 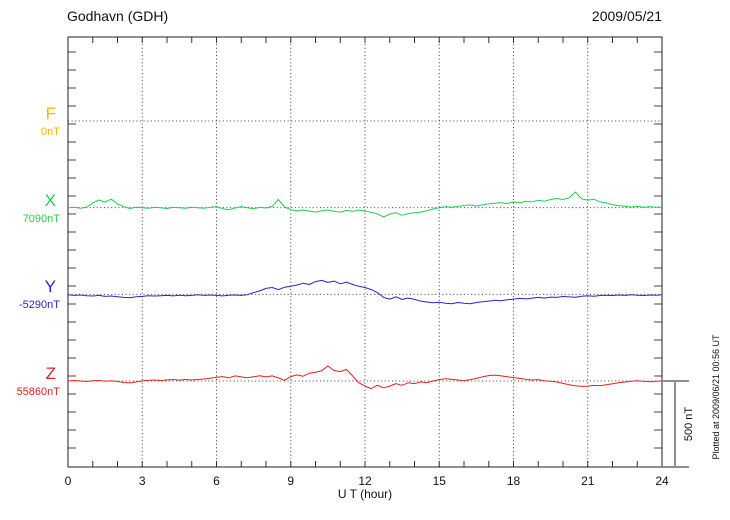 What do you see at coordinates (118, 16) in the screenshot?
I see `plot-title: Godhavn (GDH)` at bounding box center [118, 16].